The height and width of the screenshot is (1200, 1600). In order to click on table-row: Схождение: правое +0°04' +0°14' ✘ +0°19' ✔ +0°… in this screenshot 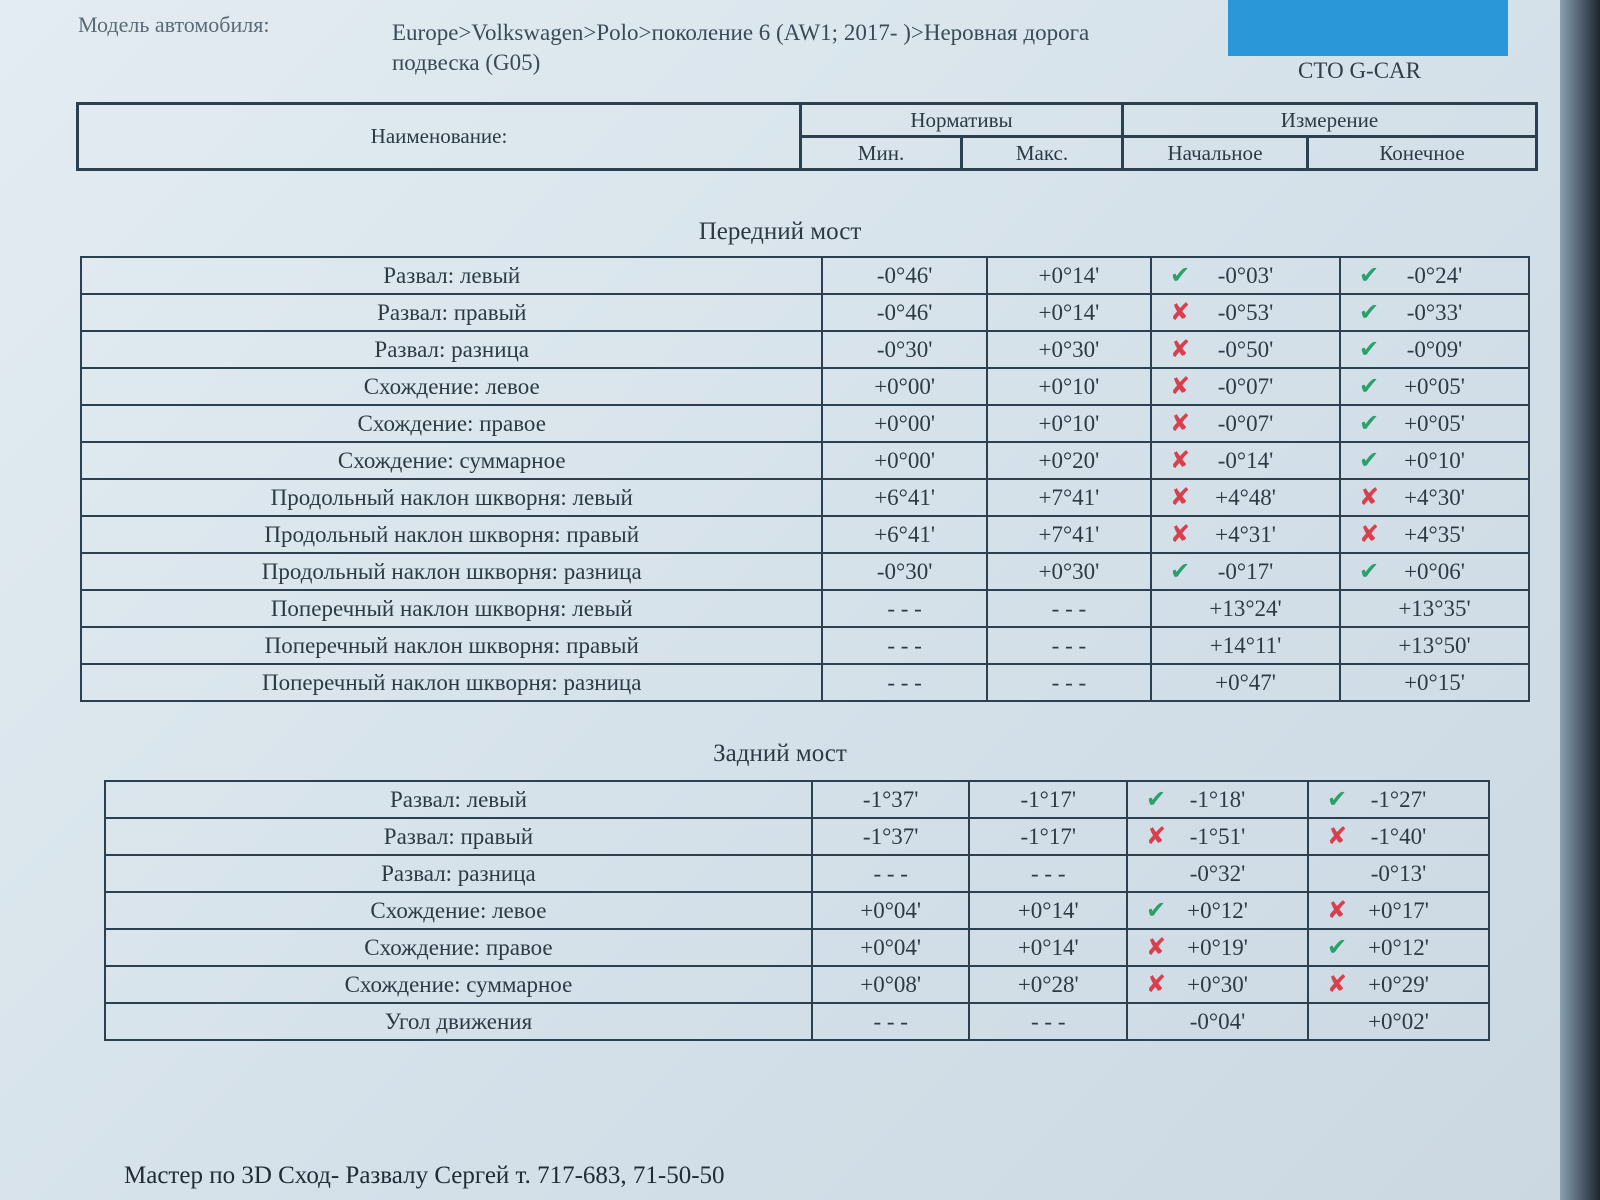, I will do `click(797, 947)`.